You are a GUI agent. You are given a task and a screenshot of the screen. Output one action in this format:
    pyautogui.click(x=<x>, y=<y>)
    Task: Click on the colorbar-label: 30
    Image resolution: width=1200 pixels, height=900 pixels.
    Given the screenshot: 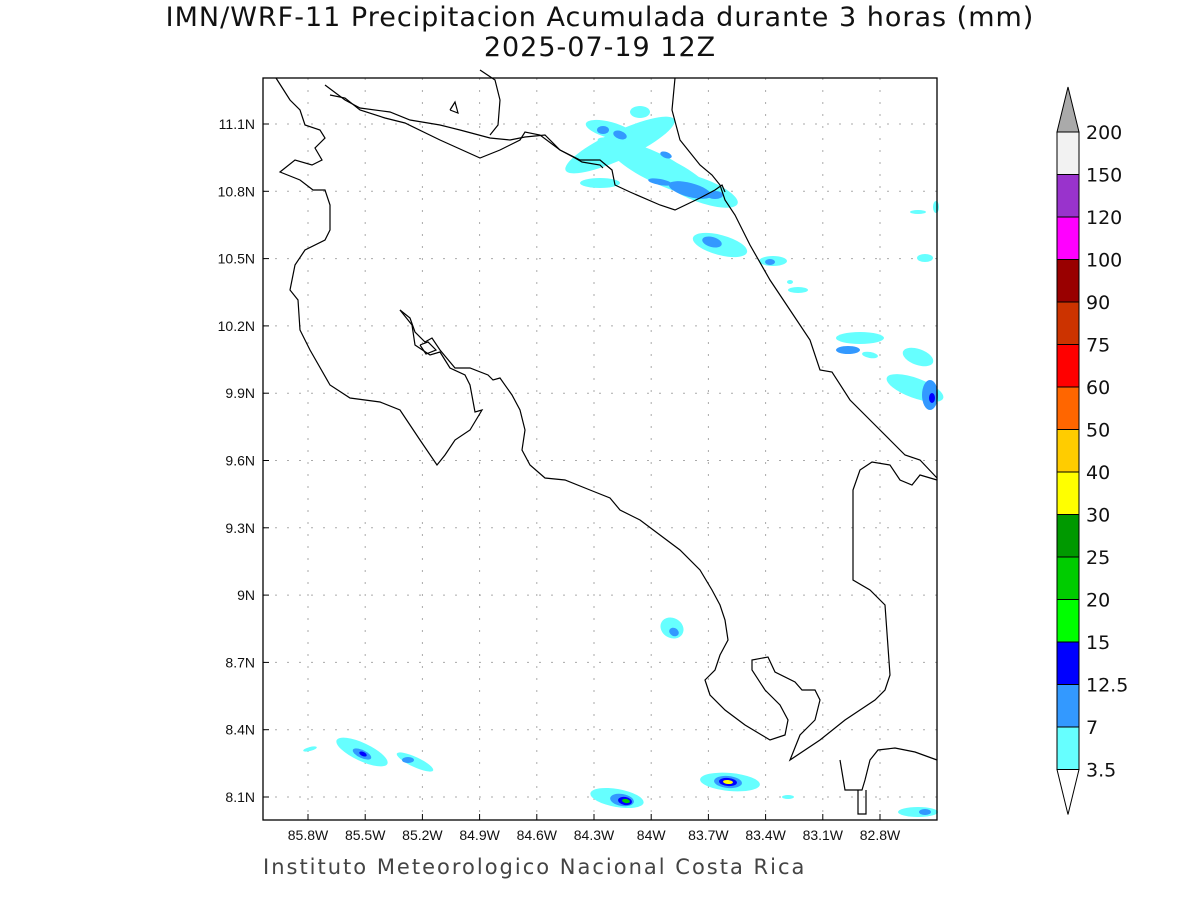 What is the action you would take?
    pyautogui.click(x=1098, y=516)
    